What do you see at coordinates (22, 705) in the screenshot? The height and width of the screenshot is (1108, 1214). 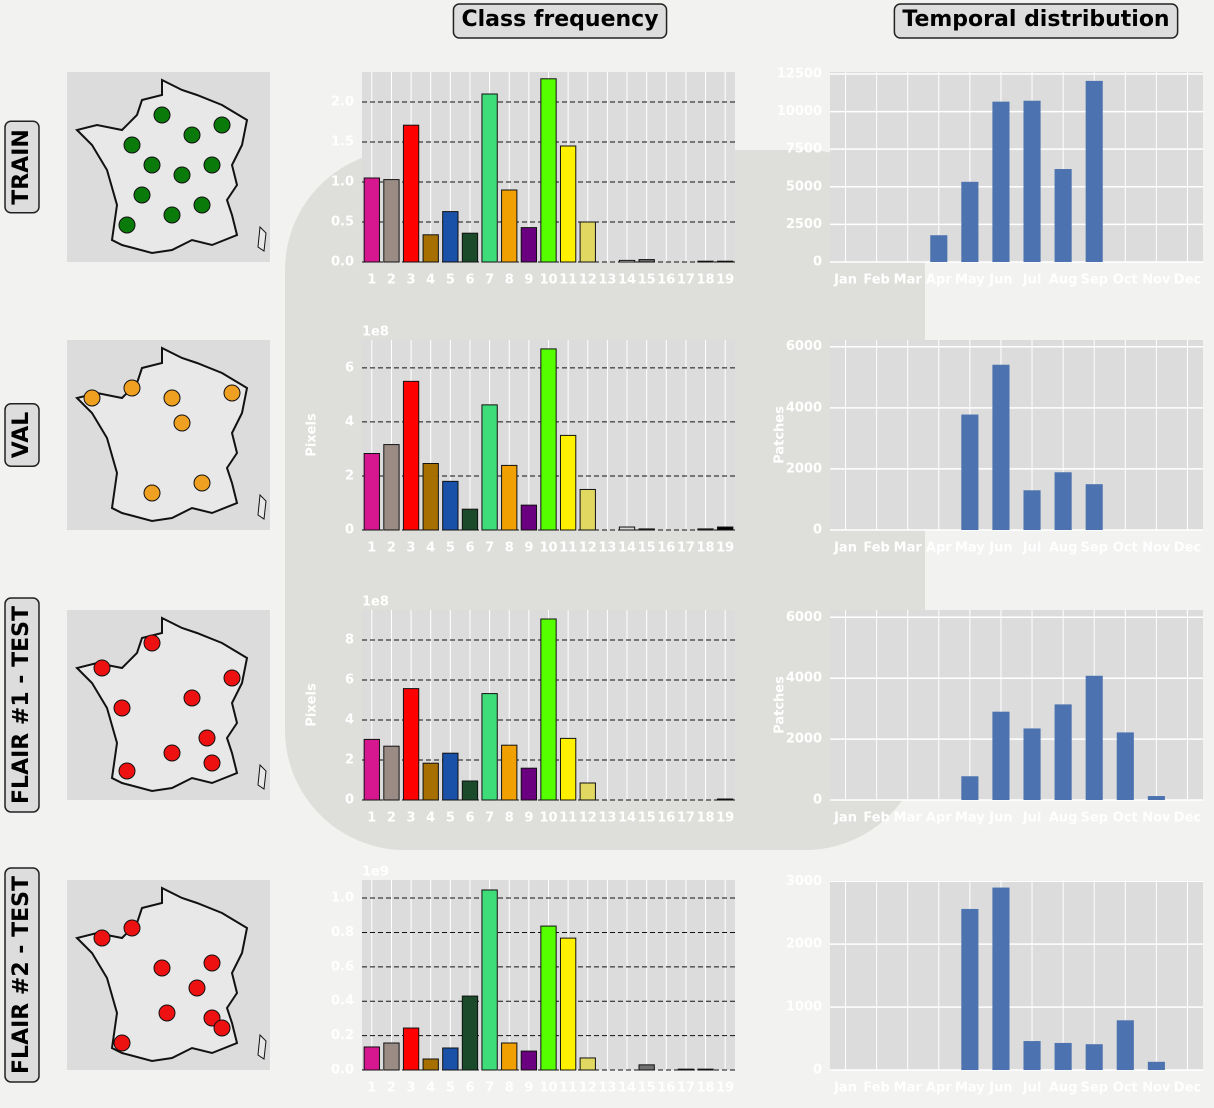 I see `row-label-group: FLAIR #1 - TEST` at bounding box center [22, 705].